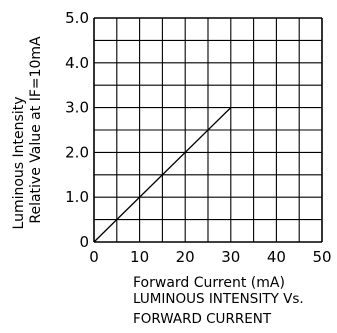 The image size is (337, 333). What do you see at coordinates (202, 319) in the screenshot?
I see `chart-title-line-2: FORWARD CURRENT` at bounding box center [202, 319].